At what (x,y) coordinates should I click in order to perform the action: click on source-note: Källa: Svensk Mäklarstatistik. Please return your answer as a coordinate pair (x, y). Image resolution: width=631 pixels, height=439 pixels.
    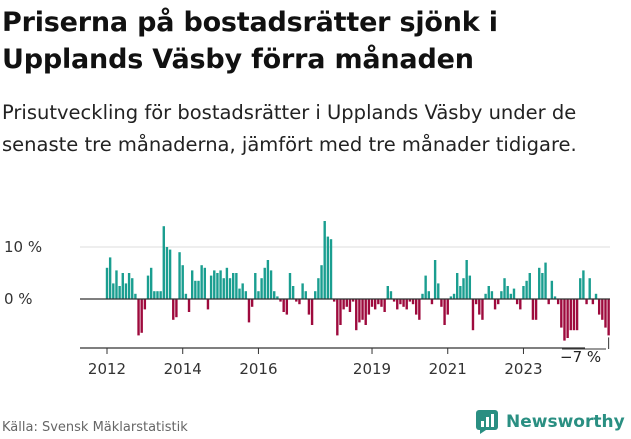
    Looking at the image, I should click on (95, 427).